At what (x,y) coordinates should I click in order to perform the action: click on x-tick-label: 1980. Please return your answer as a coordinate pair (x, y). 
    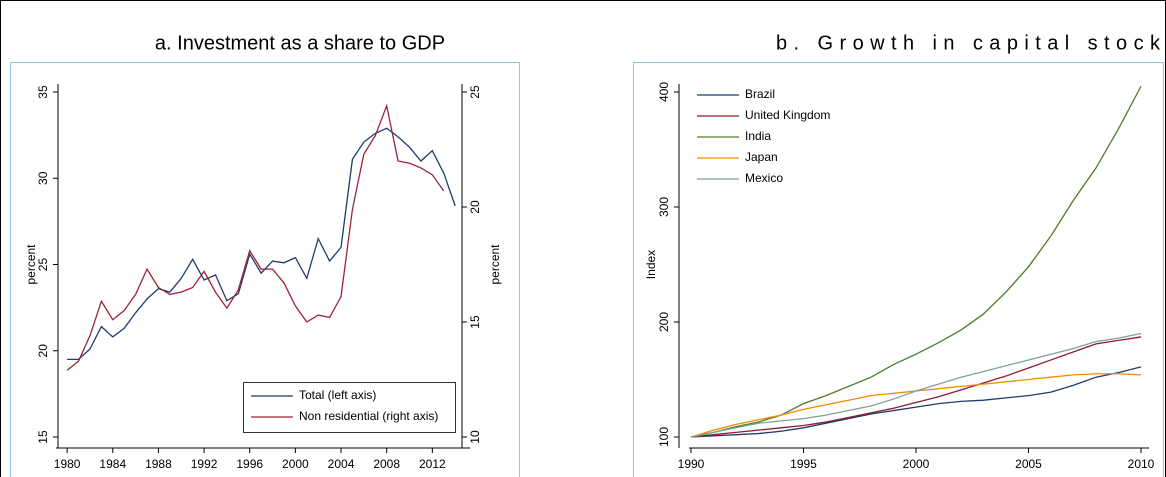
    Looking at the image, I should click on (67, 464).